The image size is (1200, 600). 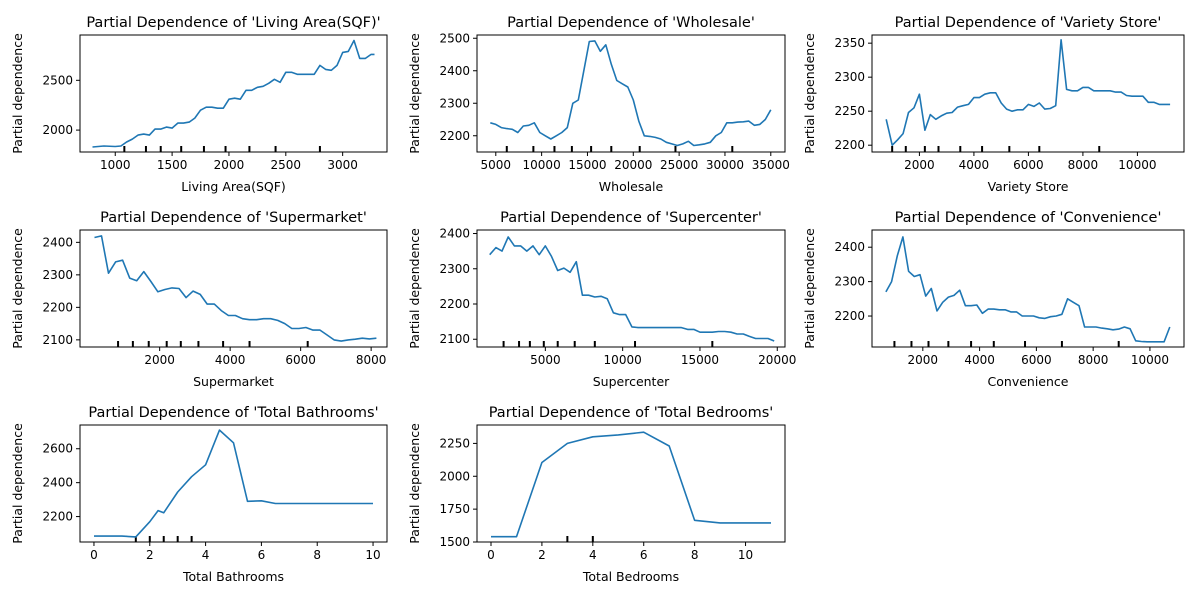 I want to click on x-axis-label: Total Bedrooms, so click(x=630, y=576).